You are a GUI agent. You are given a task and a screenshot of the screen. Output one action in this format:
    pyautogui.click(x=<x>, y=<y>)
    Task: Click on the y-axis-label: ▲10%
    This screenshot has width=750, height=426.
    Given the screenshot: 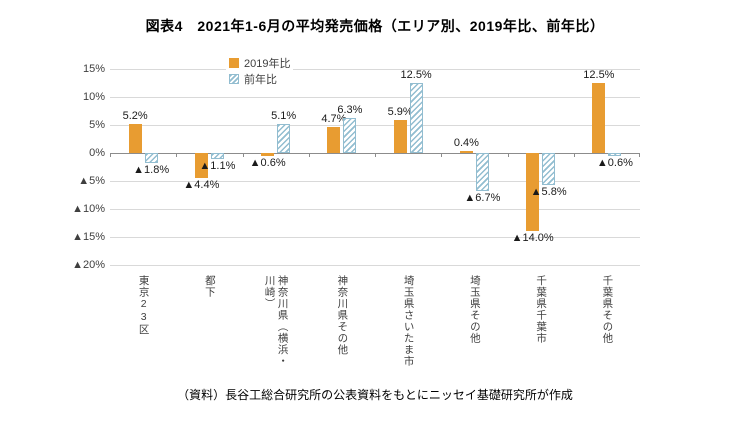 What is the action you would take?
    pyautogui.click(x=88, y=209)
    